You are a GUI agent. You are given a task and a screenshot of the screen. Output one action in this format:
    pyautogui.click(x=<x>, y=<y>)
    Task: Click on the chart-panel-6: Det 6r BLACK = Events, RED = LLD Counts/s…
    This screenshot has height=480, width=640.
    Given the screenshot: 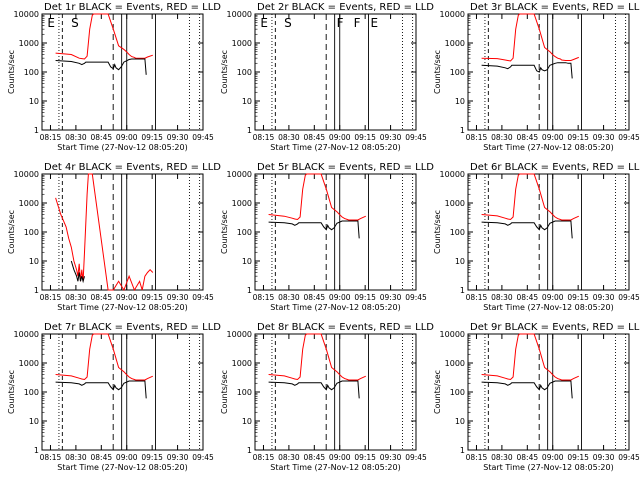 What is the action you would take?
    pyautogui.click(x=536, y=237)
    